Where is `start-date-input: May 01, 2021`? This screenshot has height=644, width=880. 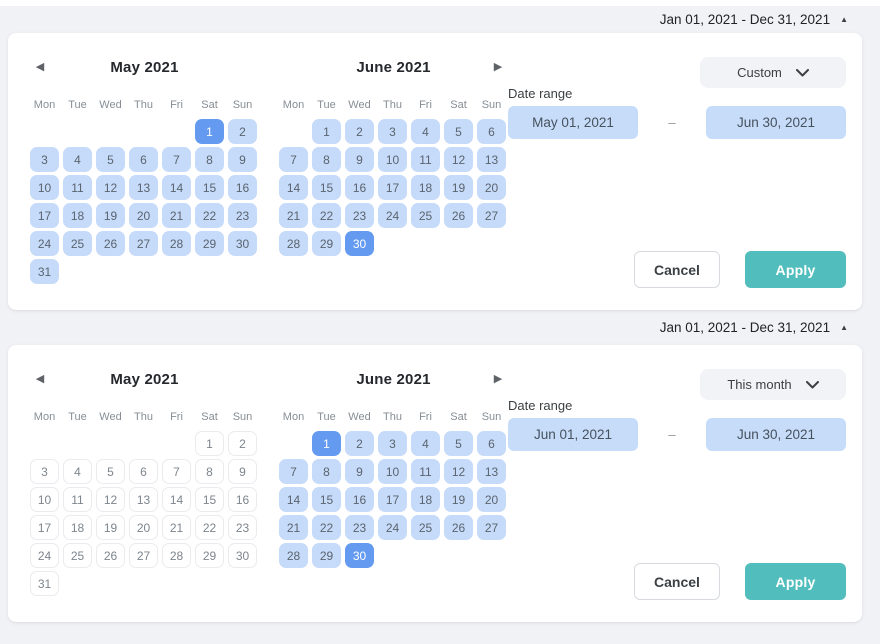 start-date-input: May 01, 2021 is located at coordinates (573, 122).